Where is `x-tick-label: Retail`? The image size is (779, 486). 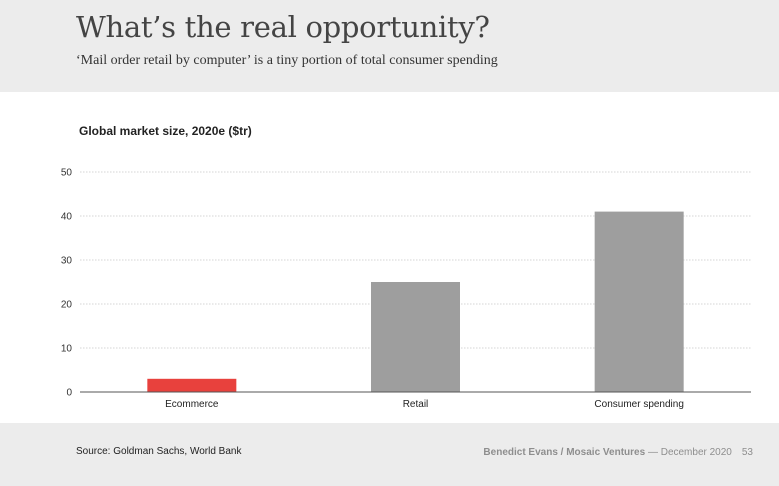
x-tick-label: Retail is located at coordinates (416, 404).